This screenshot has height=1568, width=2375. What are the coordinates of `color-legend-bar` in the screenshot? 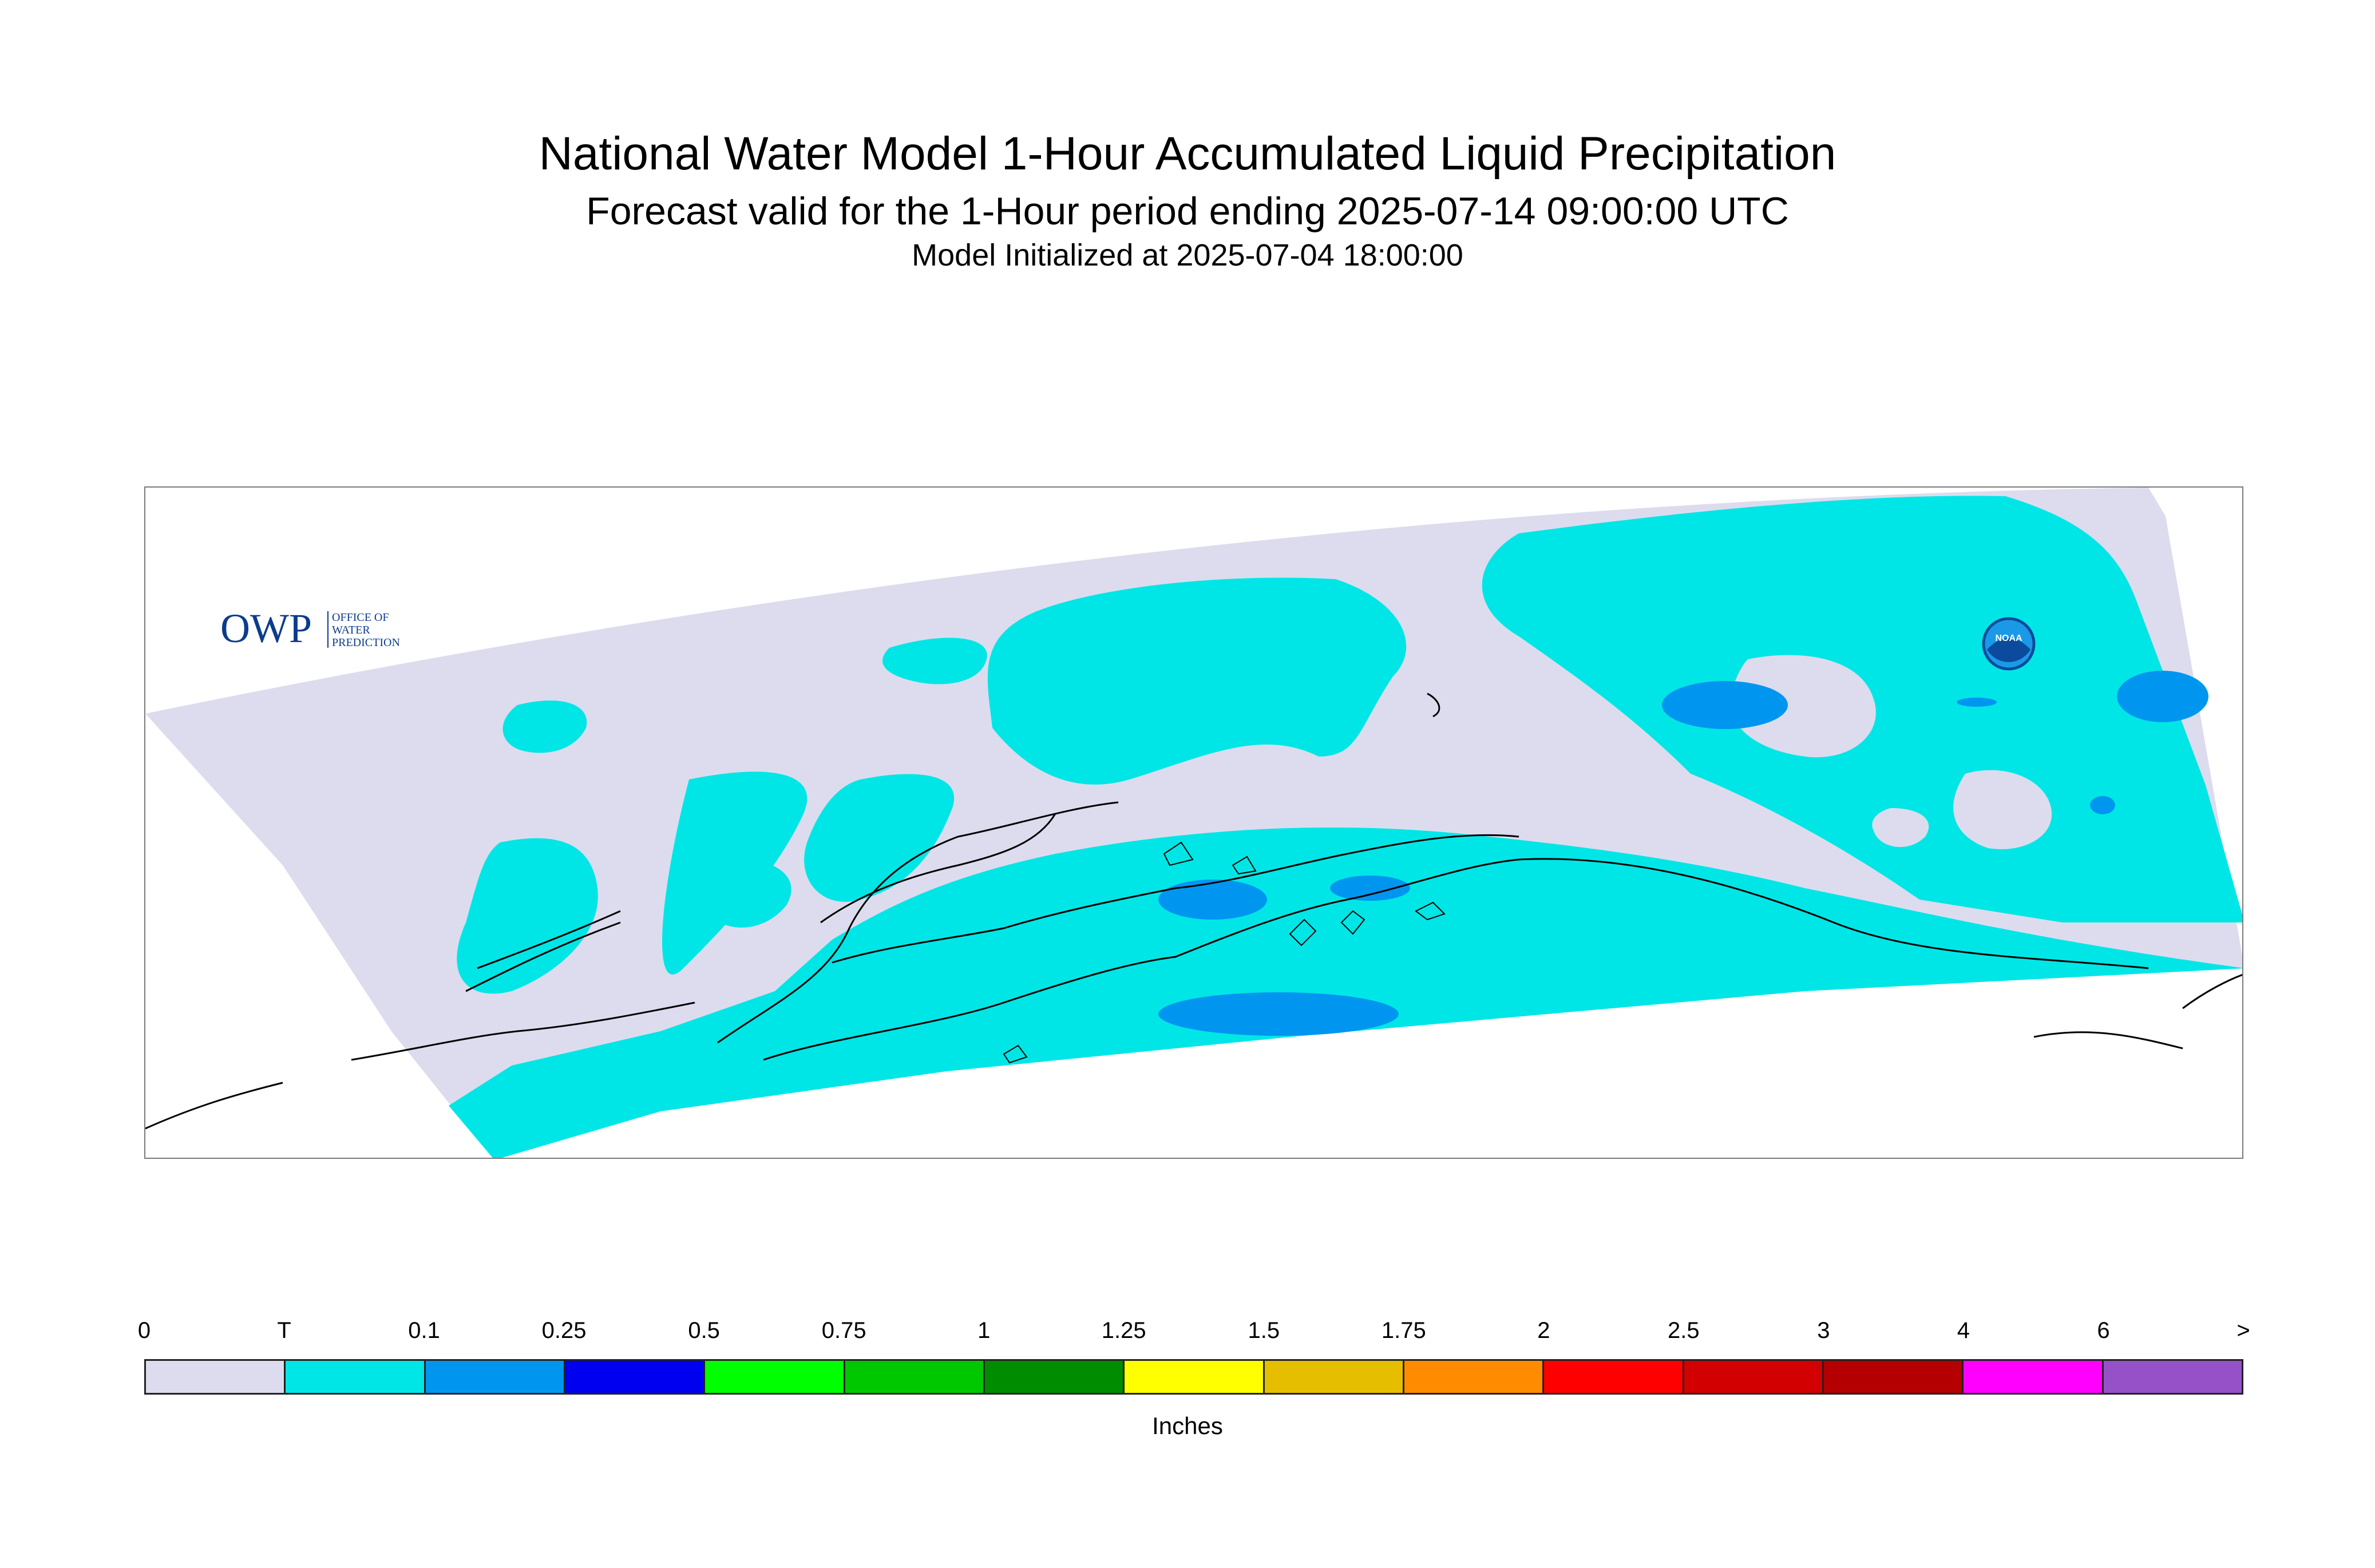 It's located at (1194, 1377).